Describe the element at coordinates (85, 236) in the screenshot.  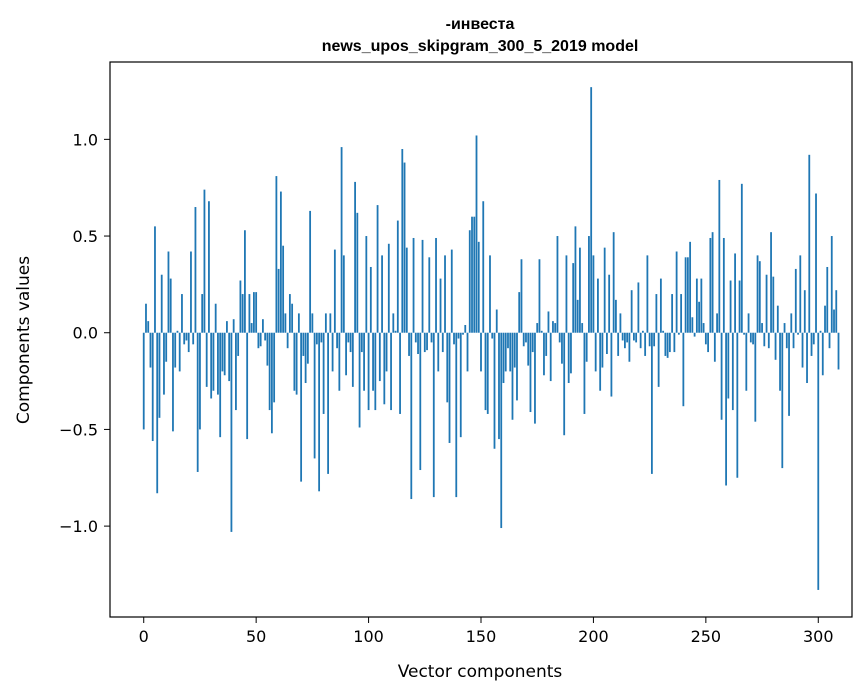
I see `y-tick-label-3: 0.5` at that location.